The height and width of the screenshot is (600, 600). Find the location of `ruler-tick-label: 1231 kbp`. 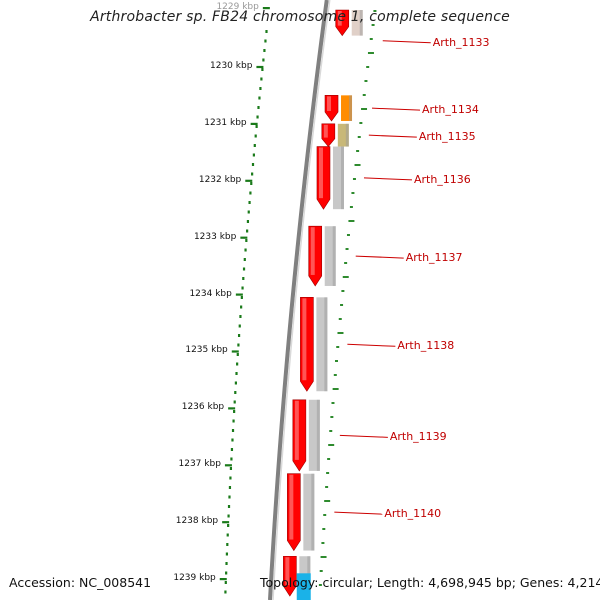

ruler-tick-label: 1231 kbp is located at coordinates (225, 122).